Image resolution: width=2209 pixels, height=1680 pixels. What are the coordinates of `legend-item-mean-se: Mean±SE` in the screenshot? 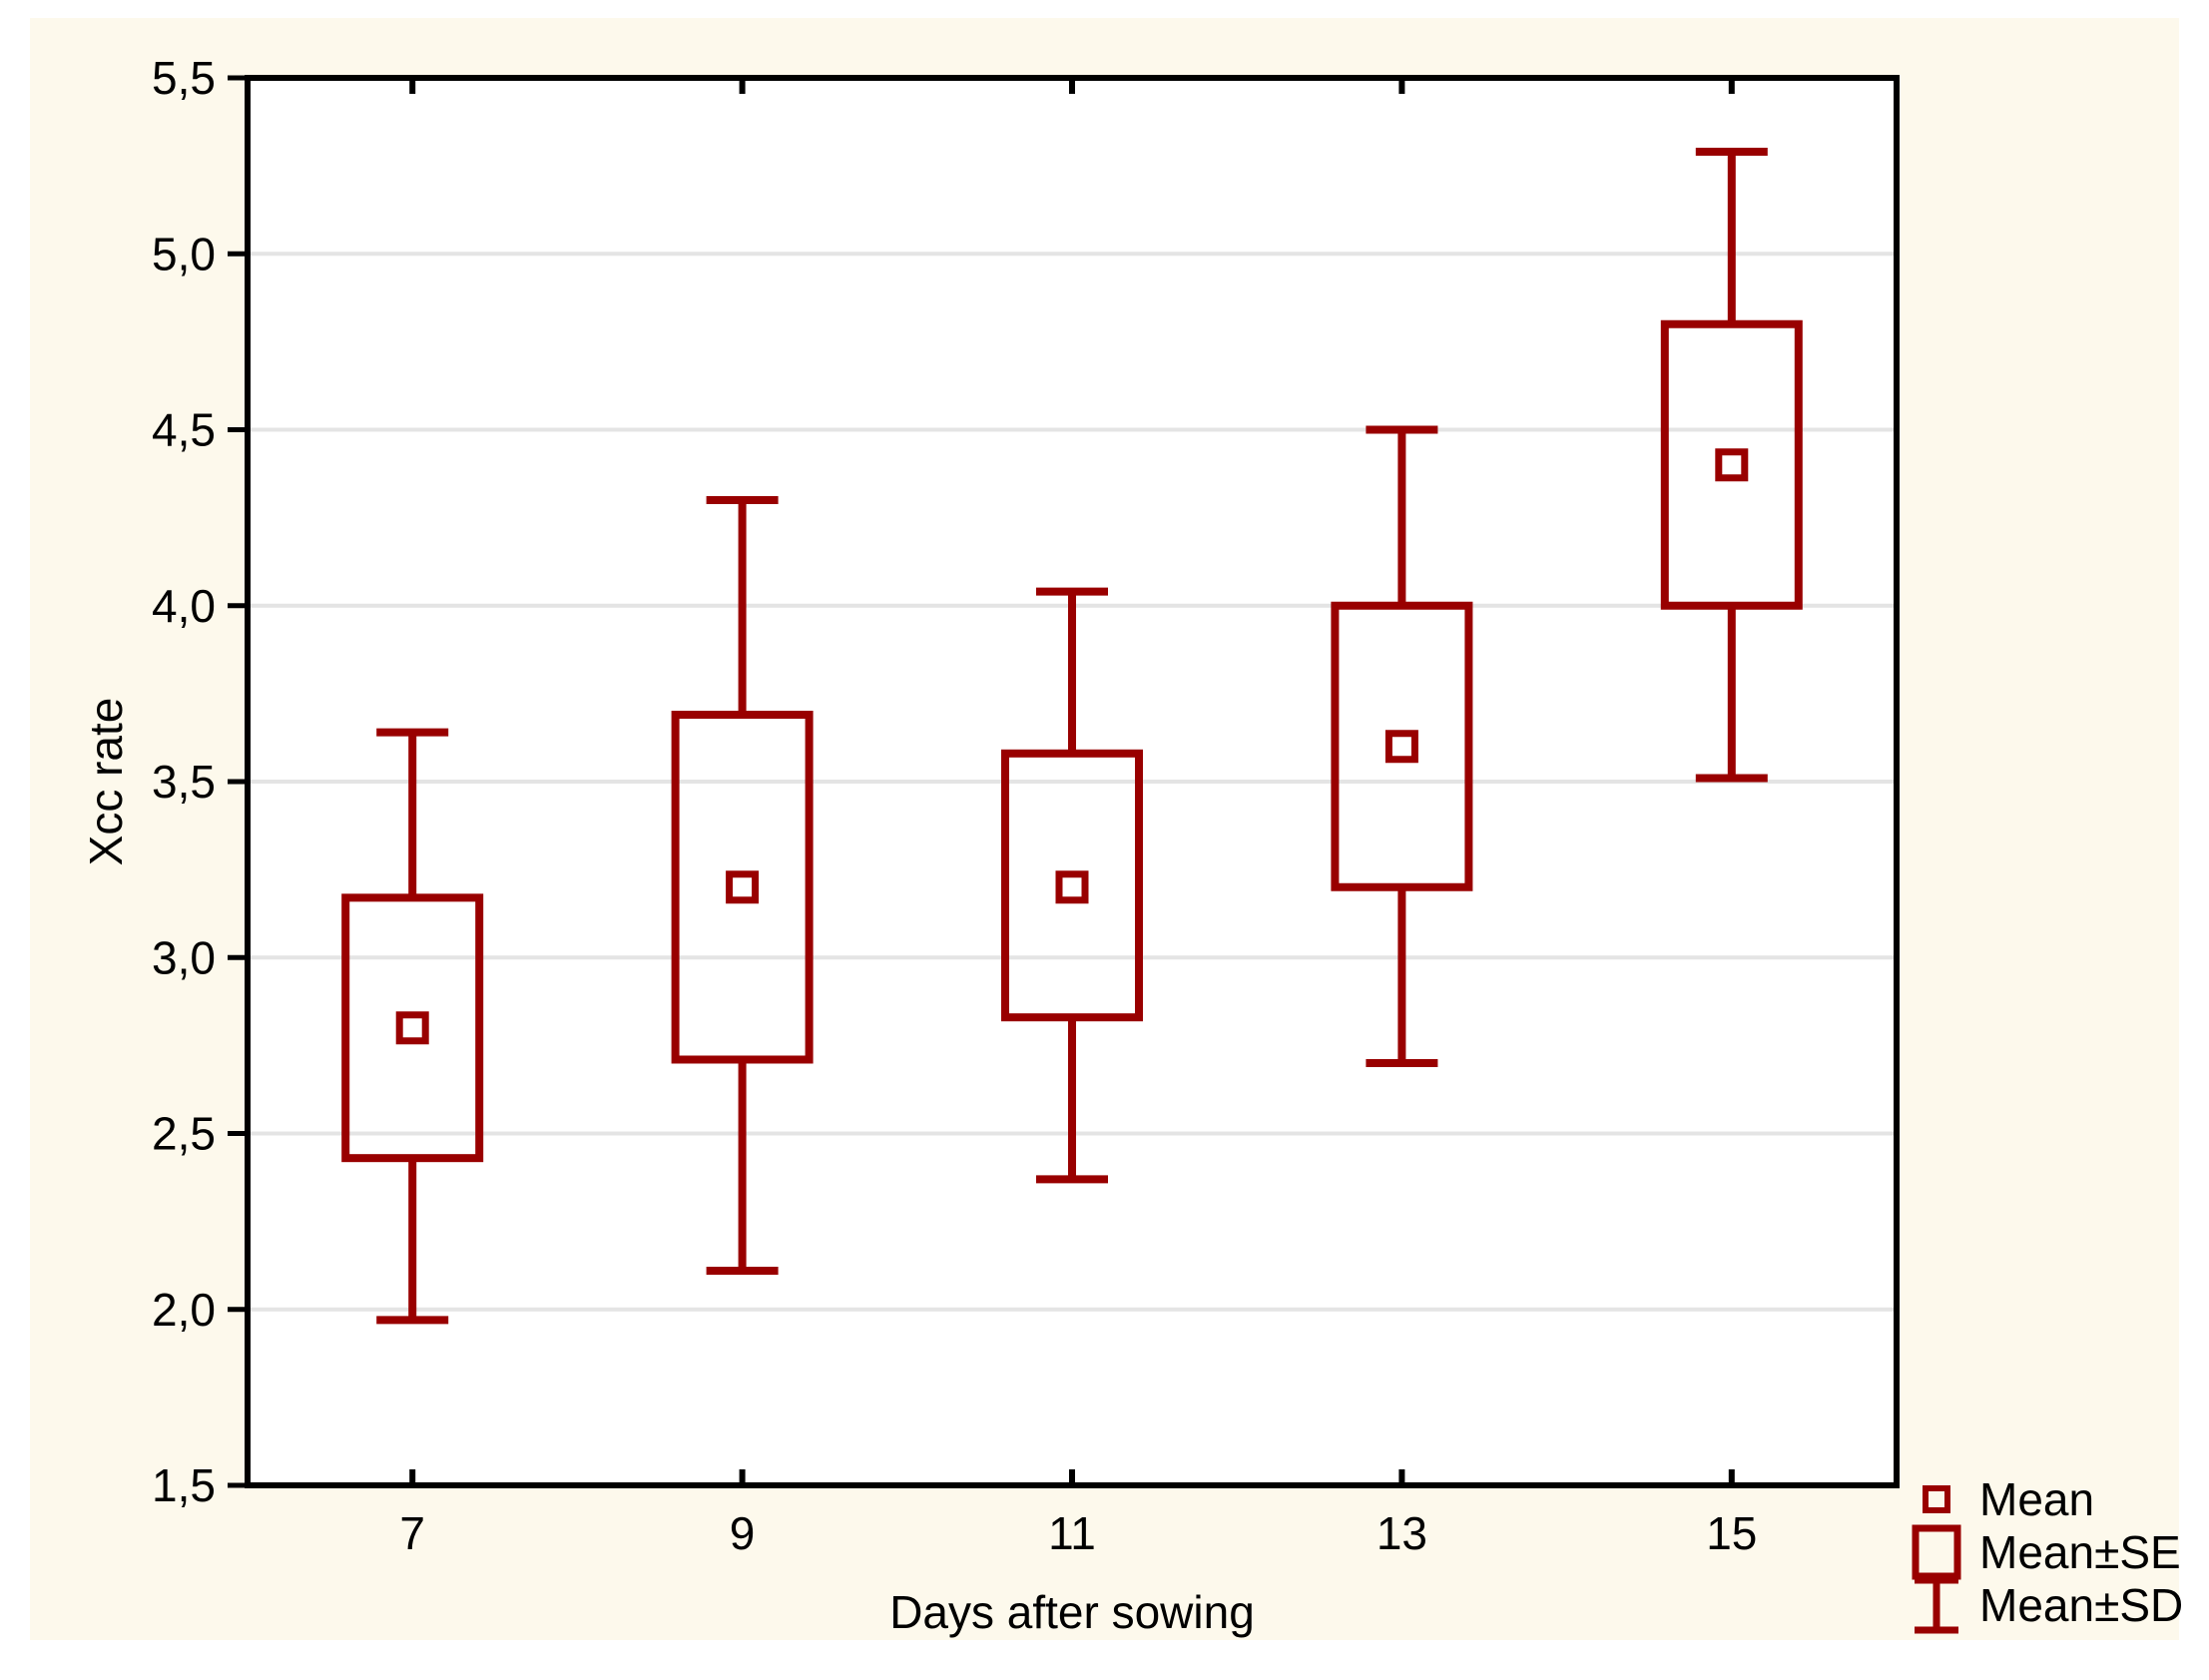 It's located at (2045, 1552).